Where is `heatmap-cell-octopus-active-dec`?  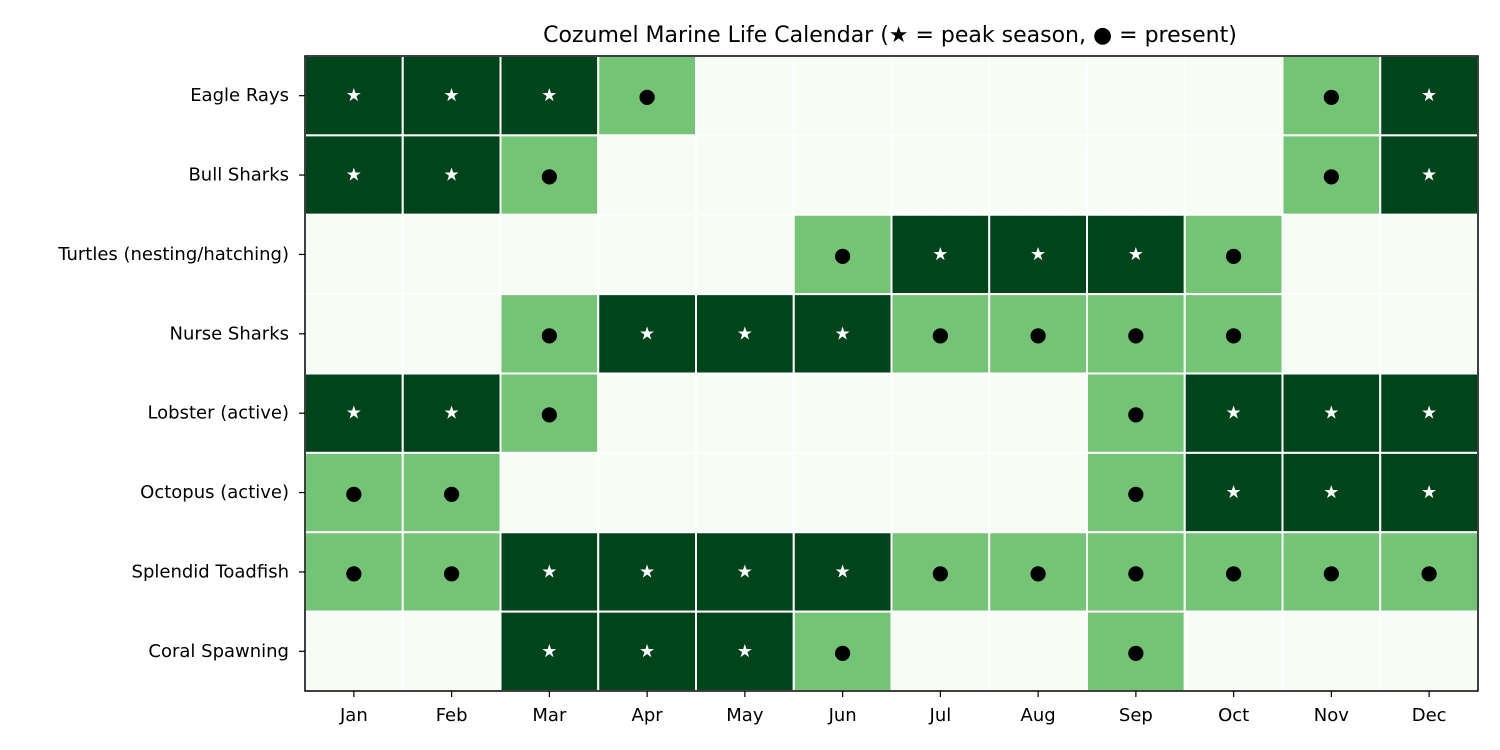
heatmap-cell-octopus-active-dec is located at coordinates (1429, 492).